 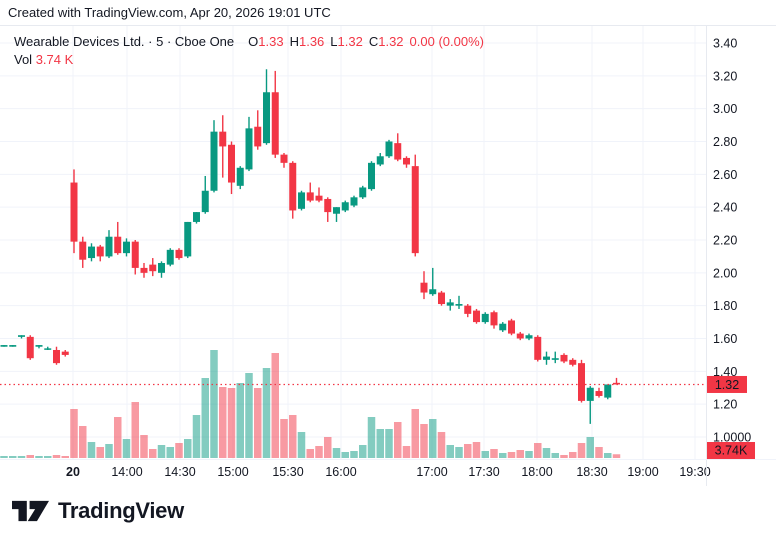 I want to click on low-label: L, so click(x=334, y=41).